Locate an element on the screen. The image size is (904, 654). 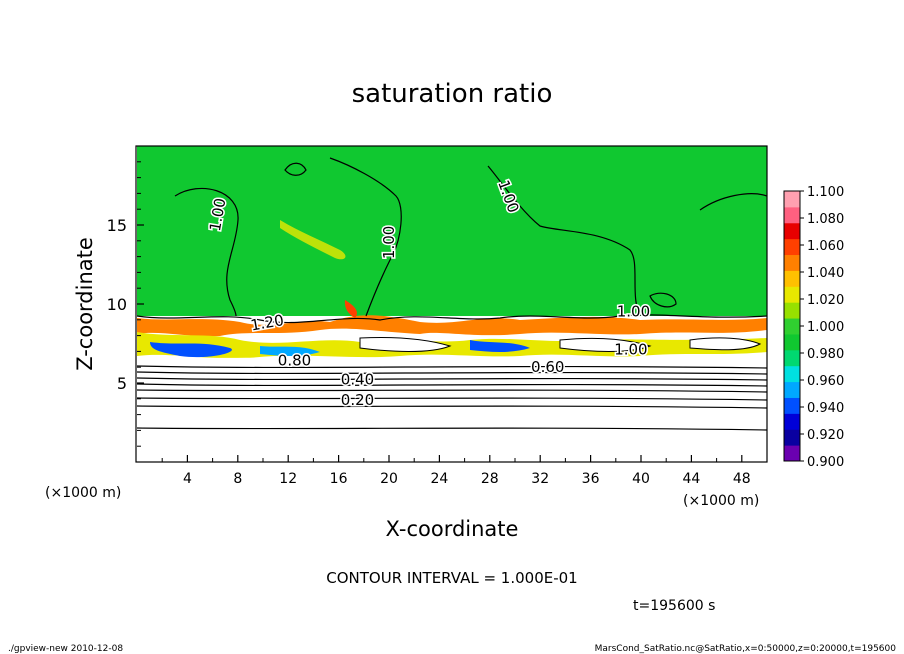
colorbar-tick-label: 0.900 is located at coordinates (825, 462).